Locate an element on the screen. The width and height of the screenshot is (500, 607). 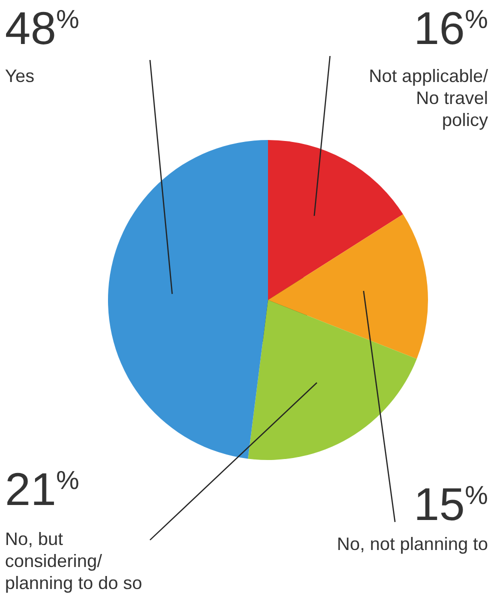
slice-label: No, but considering/ planning to do so is located at coordinates (73, 561).